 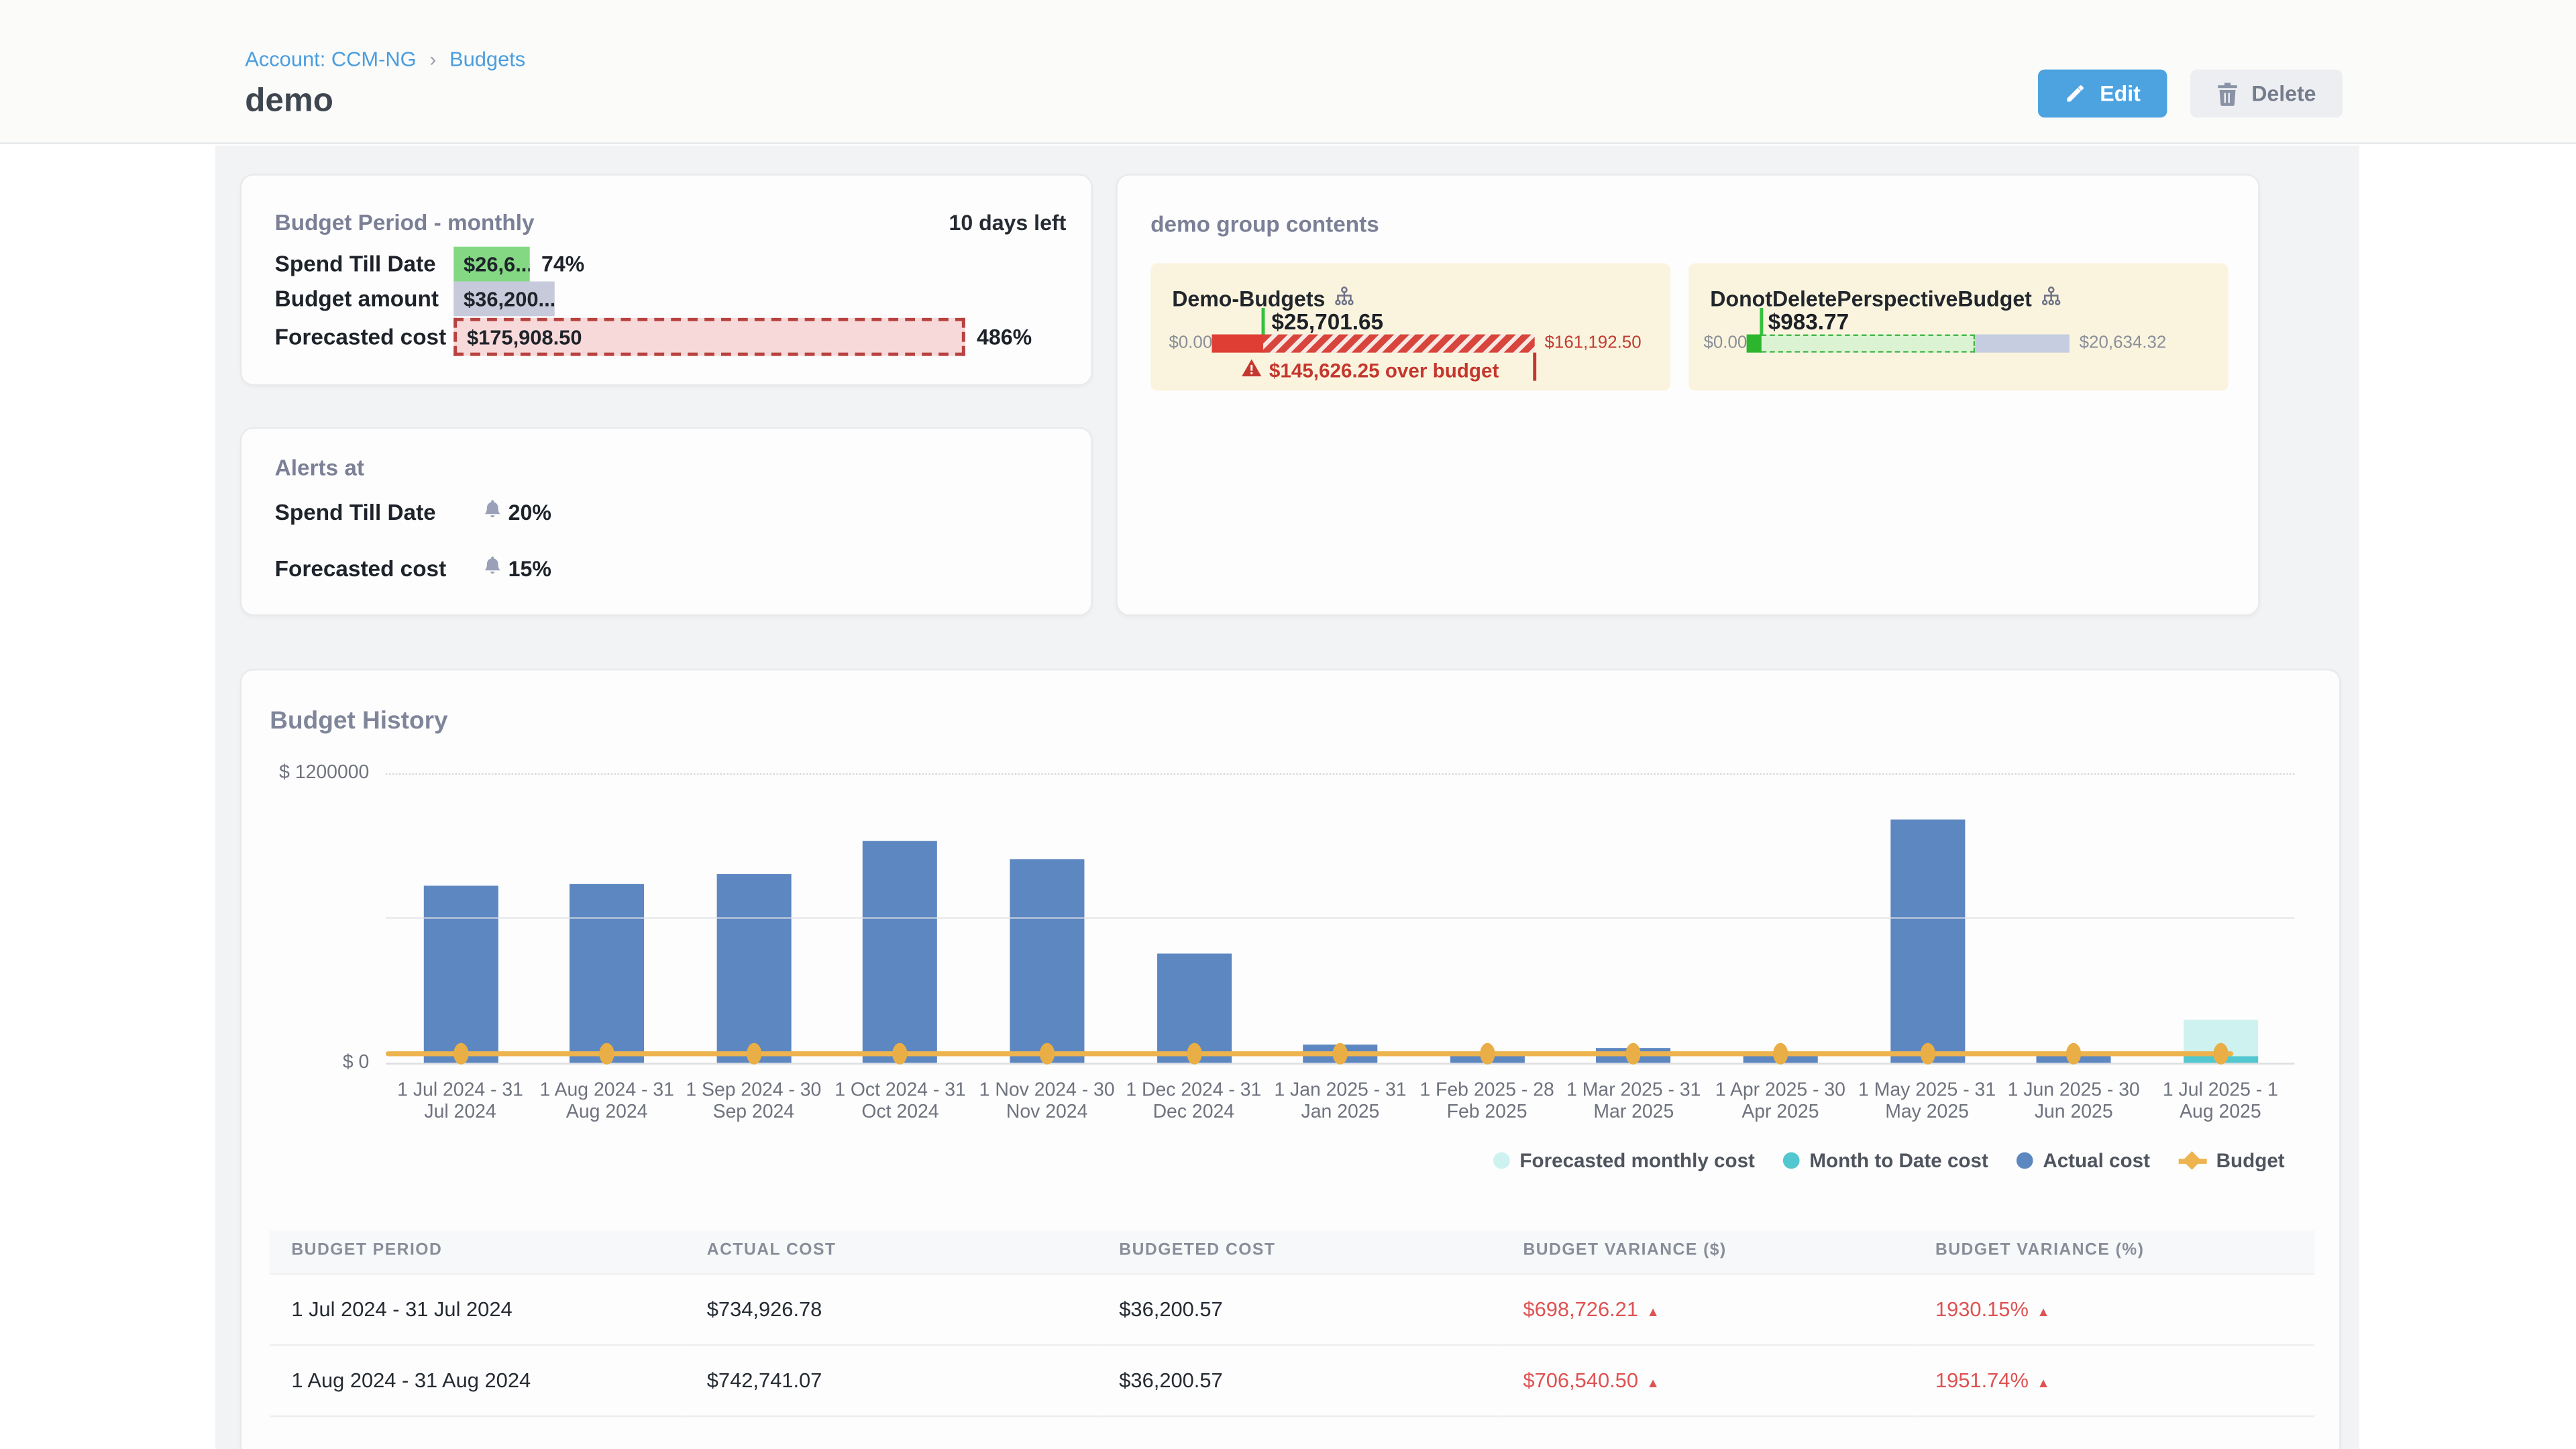 What do you see at coordinates (493, 511) in the screenshot?
I see `bell-icon` at bounding box center [493, 511].